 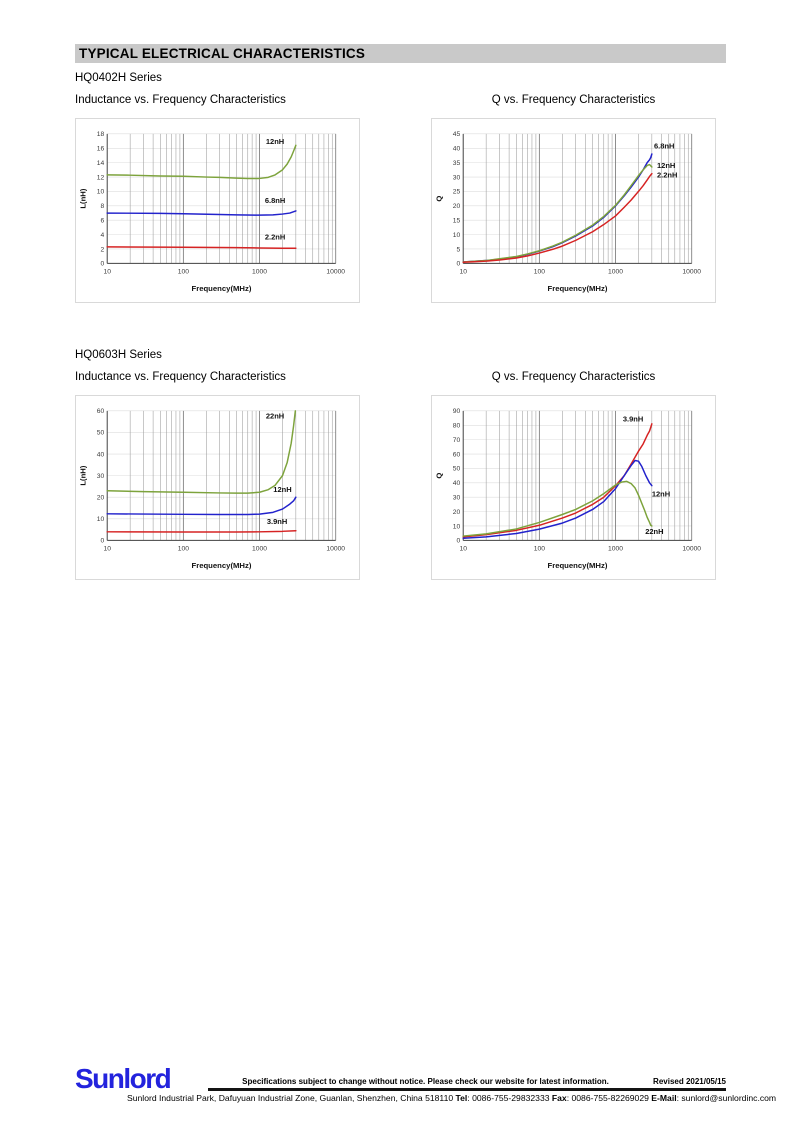 I want to click on svg-text: 90, so click(x=457, y=411).